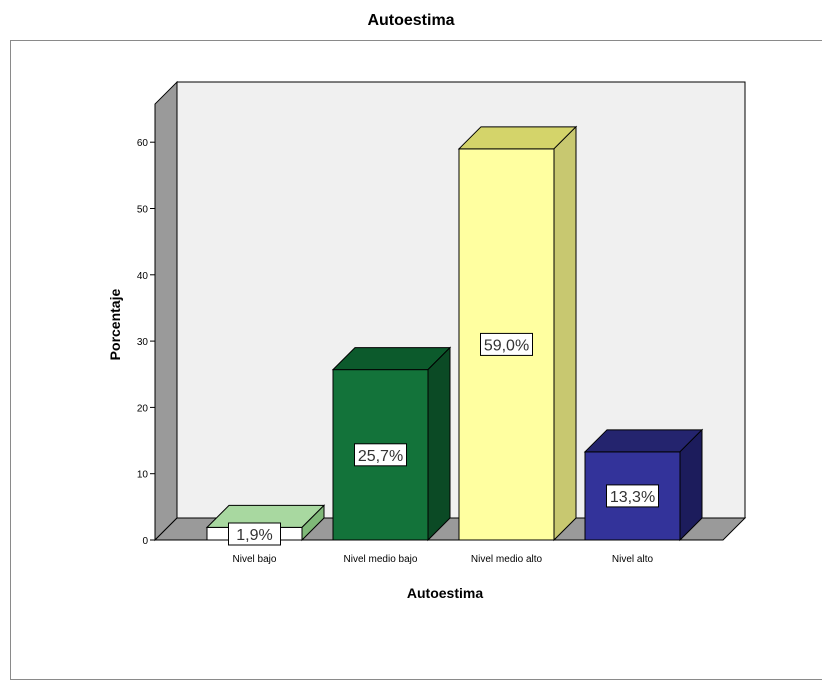 The width and height of the screenshot is (822, 680). What do you see at coordinates (166, 311) in the screenshot?
I see `side-wall` at bounding box center [166, 311].